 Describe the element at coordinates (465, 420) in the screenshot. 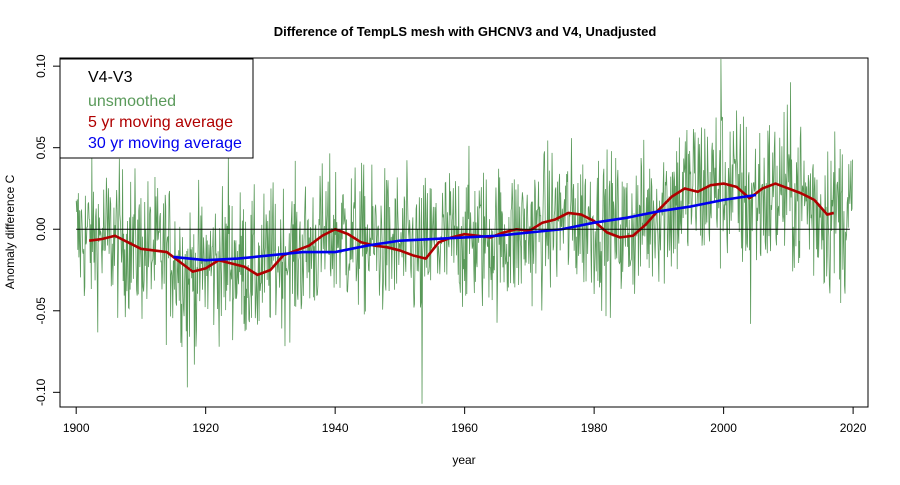

I see `x-axis: 1900 1920 1940 1960 1980 2000 2020` at that location.